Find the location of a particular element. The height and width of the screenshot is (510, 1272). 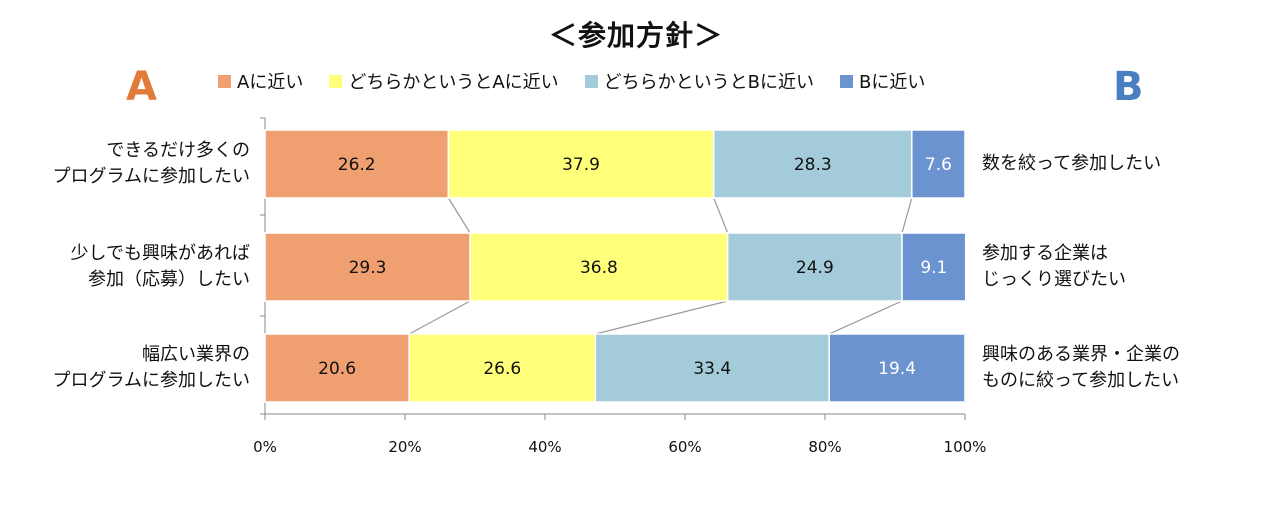

x-tick-label: 100% is located at coordinates (965, 447).